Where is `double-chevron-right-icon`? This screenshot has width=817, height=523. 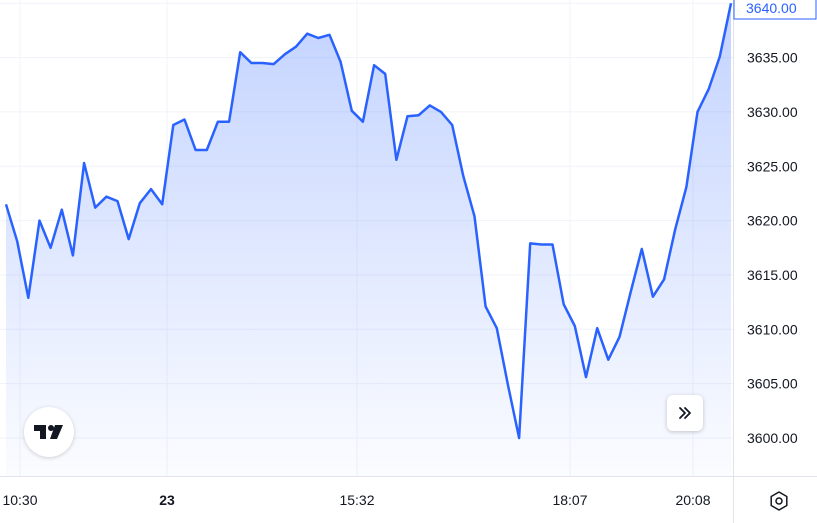
double-chevron-right-icon is located at coordinates (685, 413).